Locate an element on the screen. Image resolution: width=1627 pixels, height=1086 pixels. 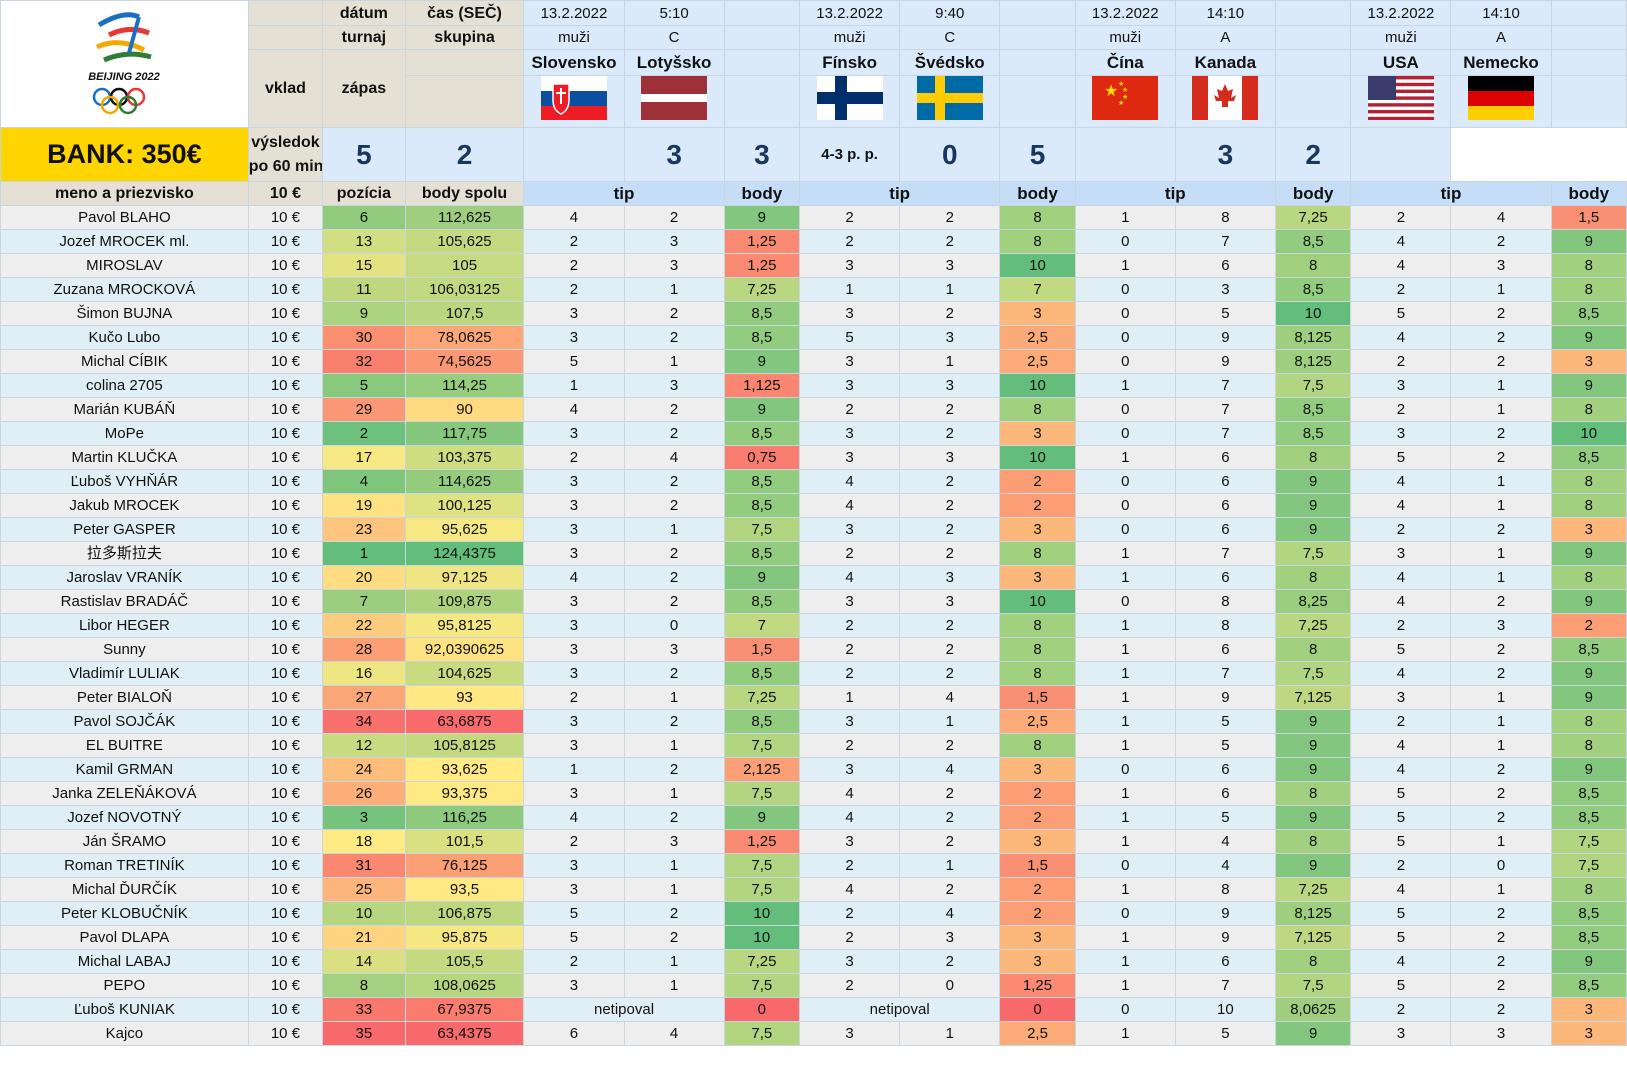
player-name: MIROSLAV is located at coordinates (124, 265).